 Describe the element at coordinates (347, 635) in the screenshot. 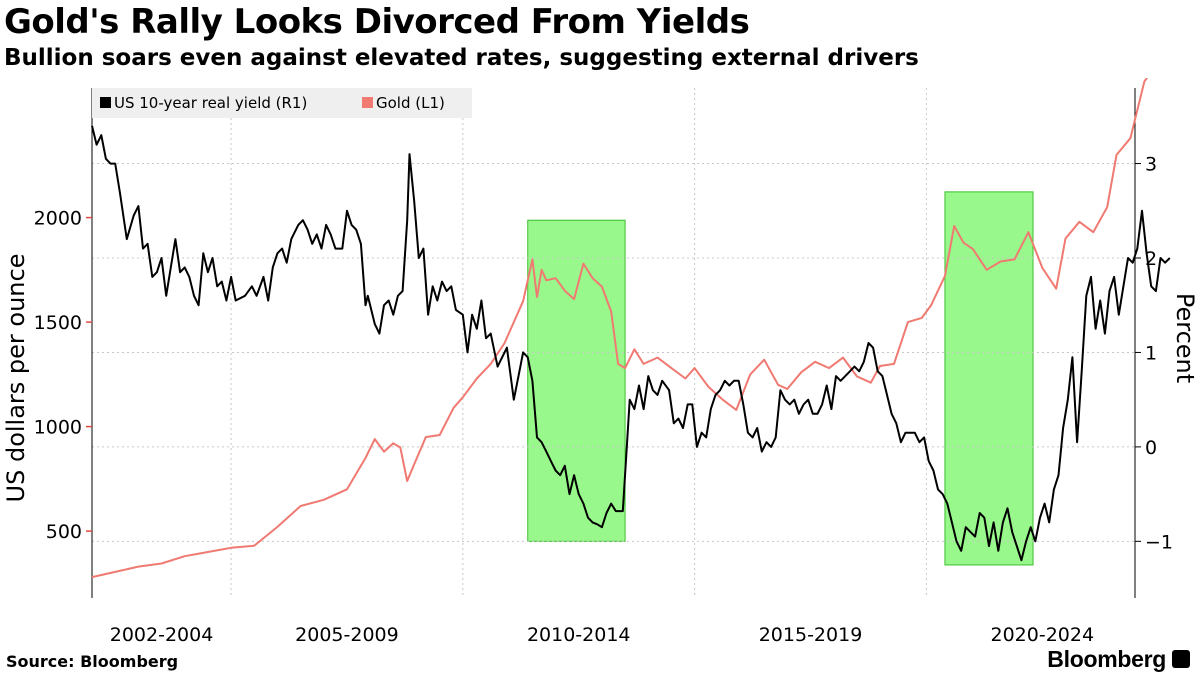

I see `x-period-label: 2005-2009` at that location.